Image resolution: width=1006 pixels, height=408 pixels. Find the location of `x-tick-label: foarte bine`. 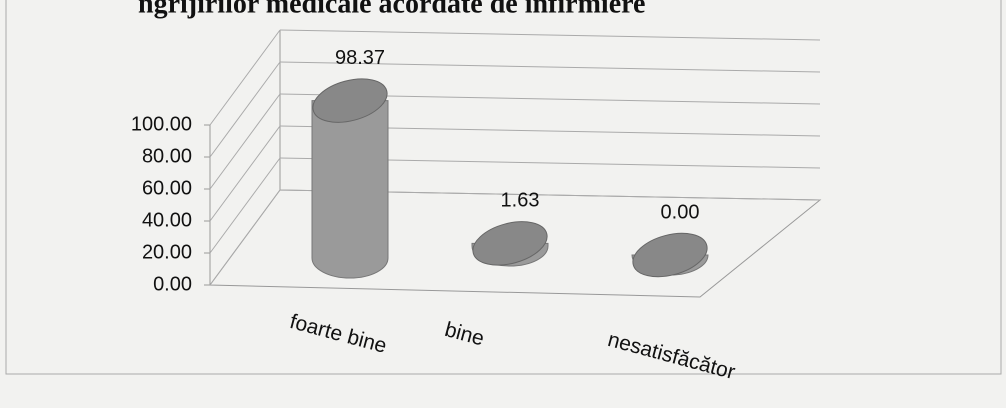

x-tick-label: foarte bine is located at coordinates (338, 334).